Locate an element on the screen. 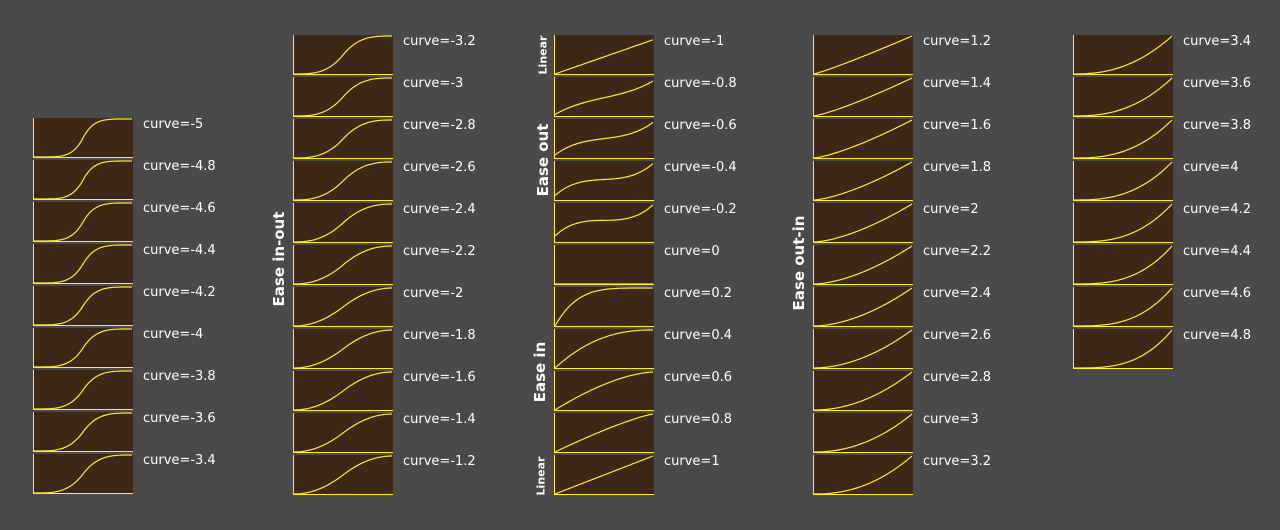 The height and width of the screenshot is (530, 1280). group-label: Ease out is located at coordinates (543, 160).